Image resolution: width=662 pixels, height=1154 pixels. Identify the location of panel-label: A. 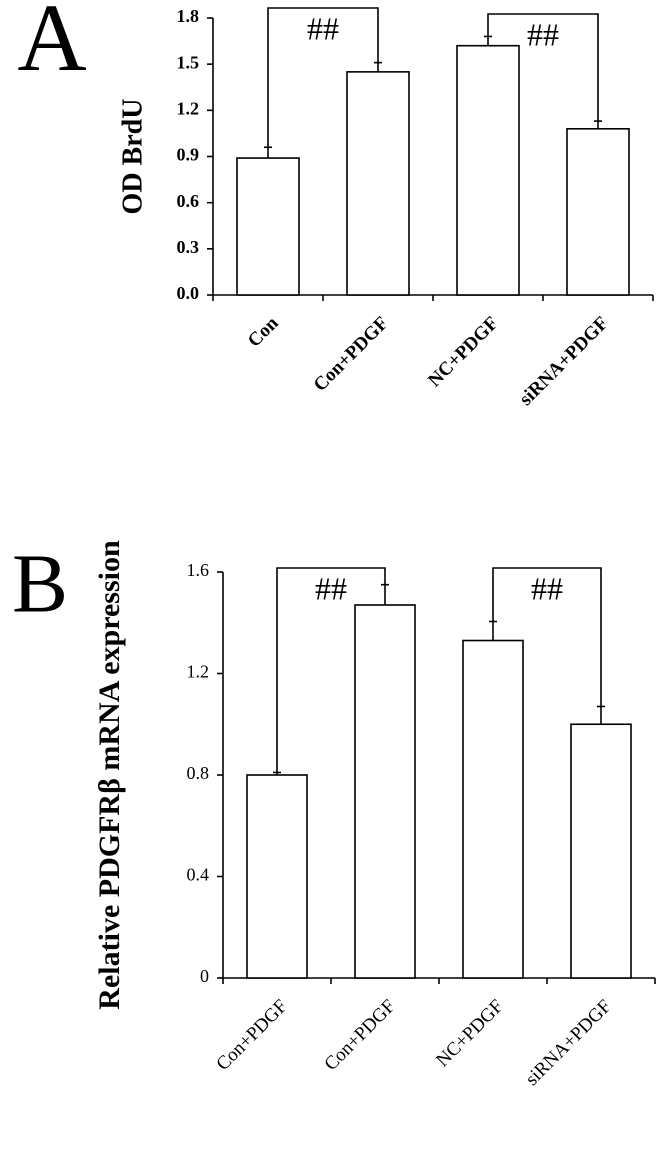
(51, 45).